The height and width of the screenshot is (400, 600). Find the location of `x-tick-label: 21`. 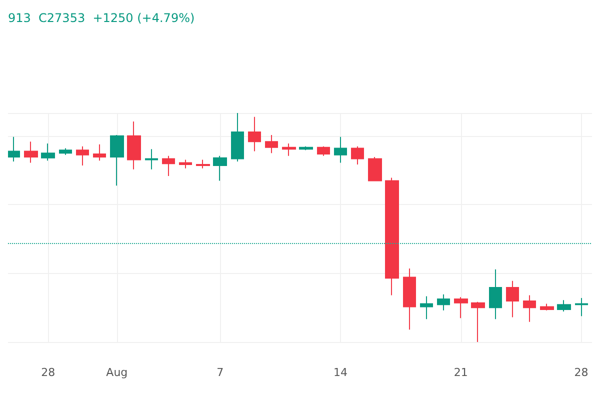

x-tick-label: 21 is located at coordinates (461, 372).